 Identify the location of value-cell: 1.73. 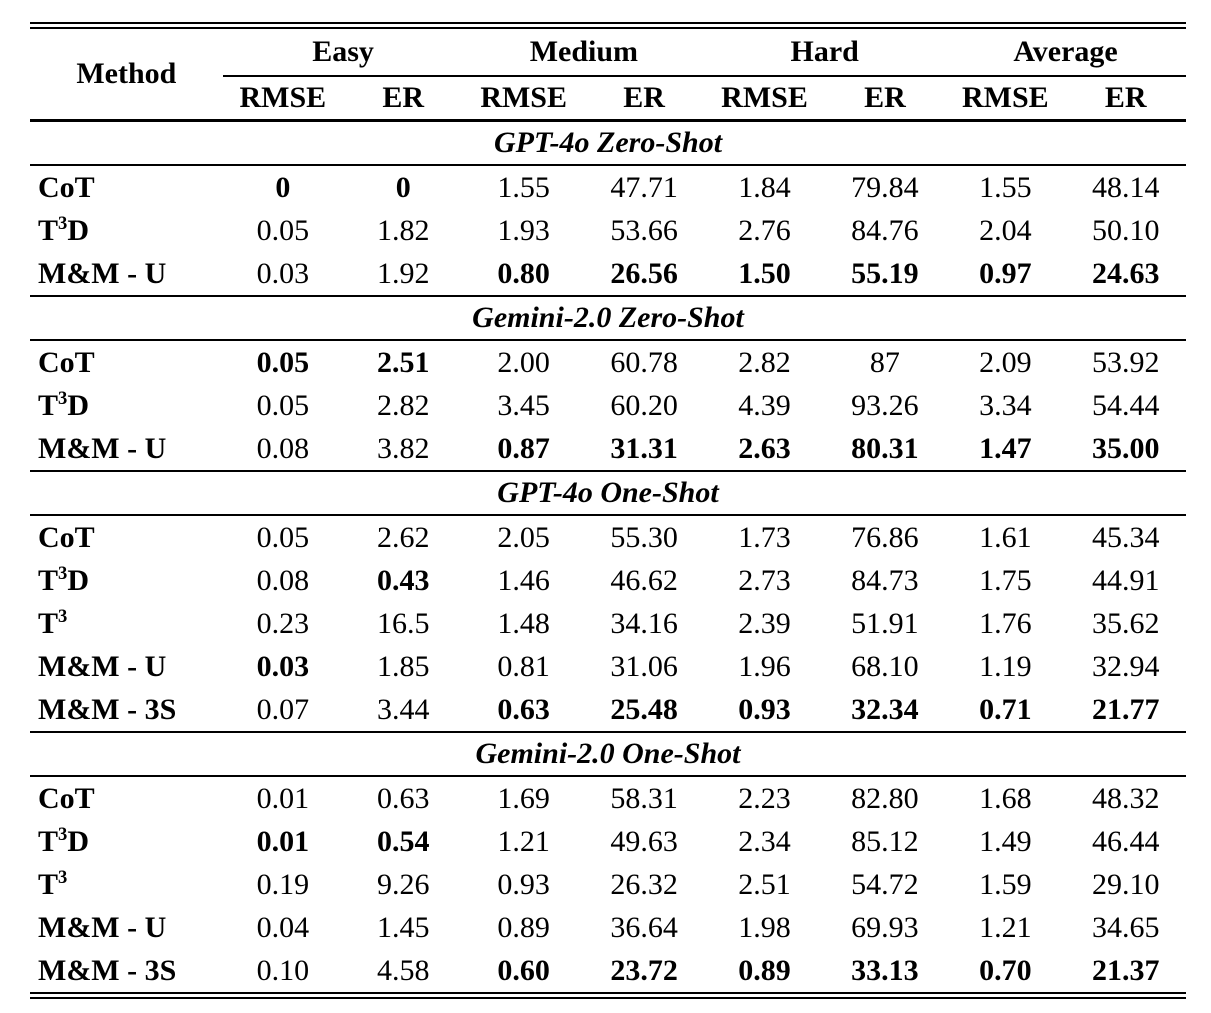
(764, 537).